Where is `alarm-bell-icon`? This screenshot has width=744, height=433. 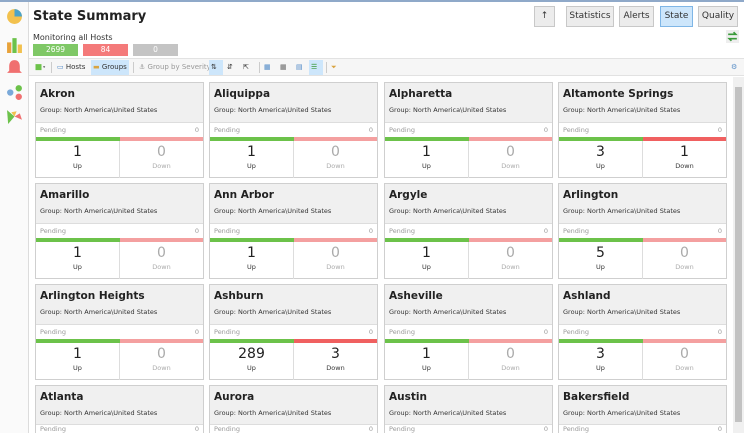
alarm-bell-icon is located at coordinates (14, 67).